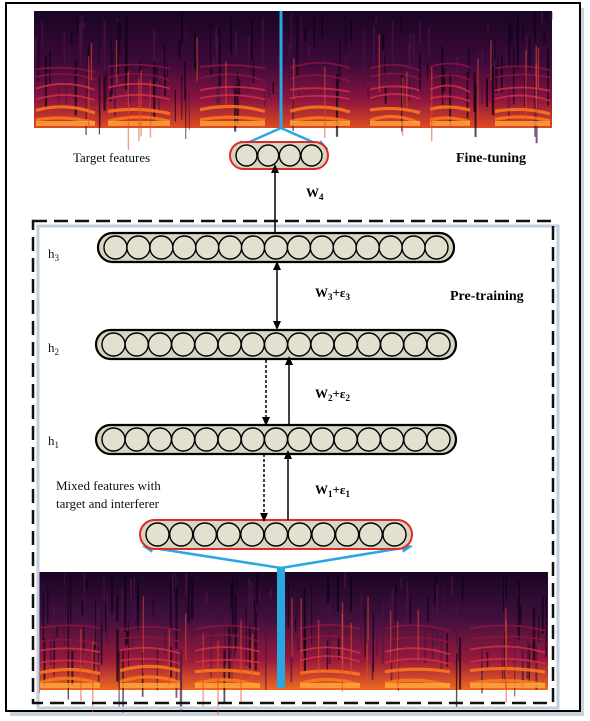 The image size is (590, 721). What do you see at coordinates (315, 193) in the screenshot?
I see `weight-label-w4: W4` at bounding box center [315, 193].